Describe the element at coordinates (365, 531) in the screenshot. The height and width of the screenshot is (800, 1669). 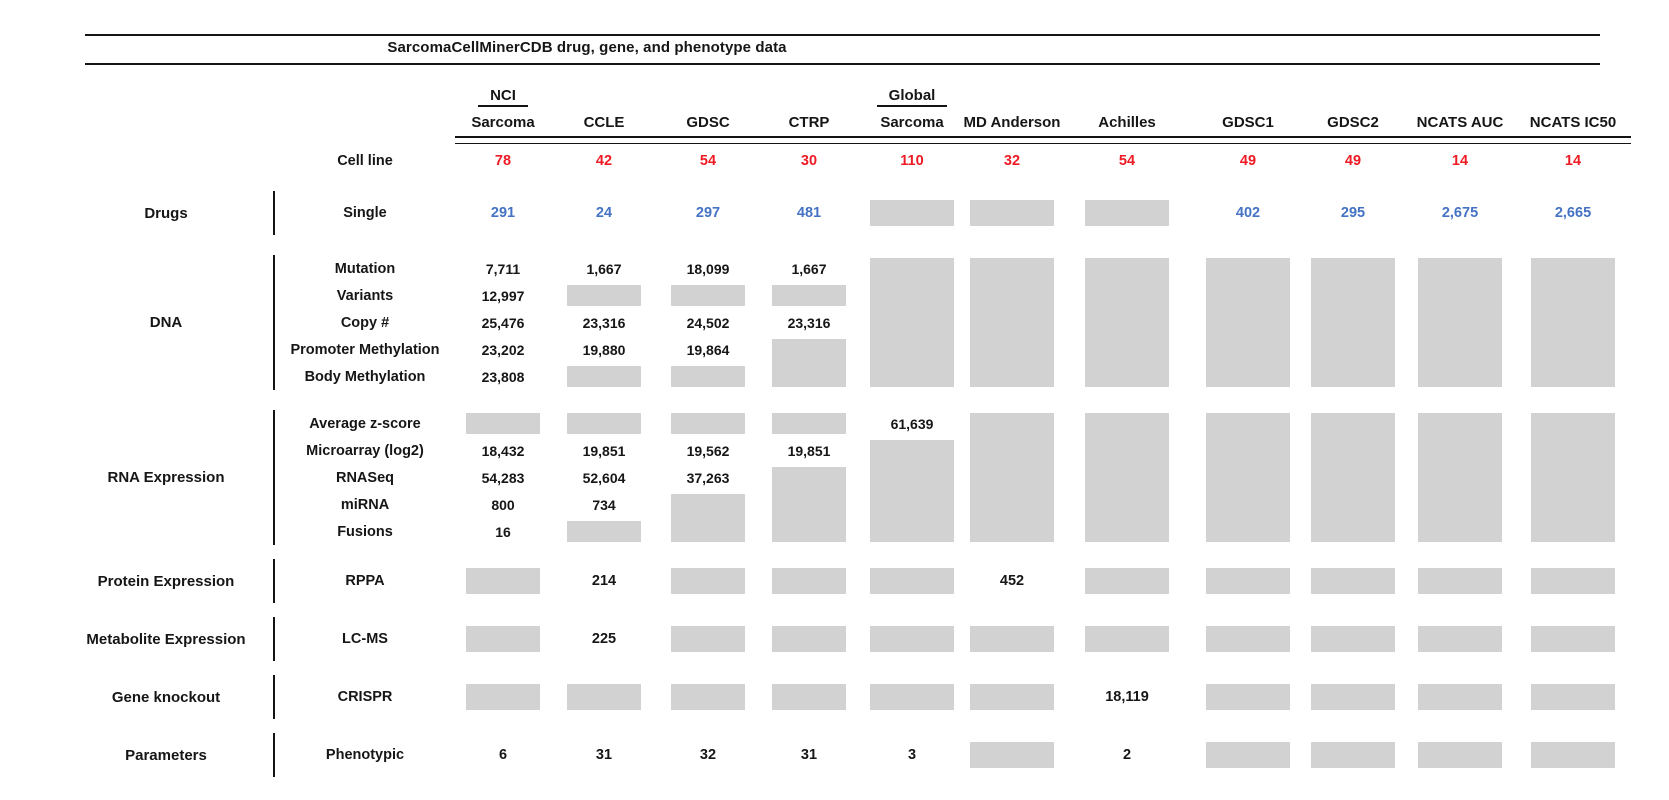
I see `subrow-label: Fusions` at that location.